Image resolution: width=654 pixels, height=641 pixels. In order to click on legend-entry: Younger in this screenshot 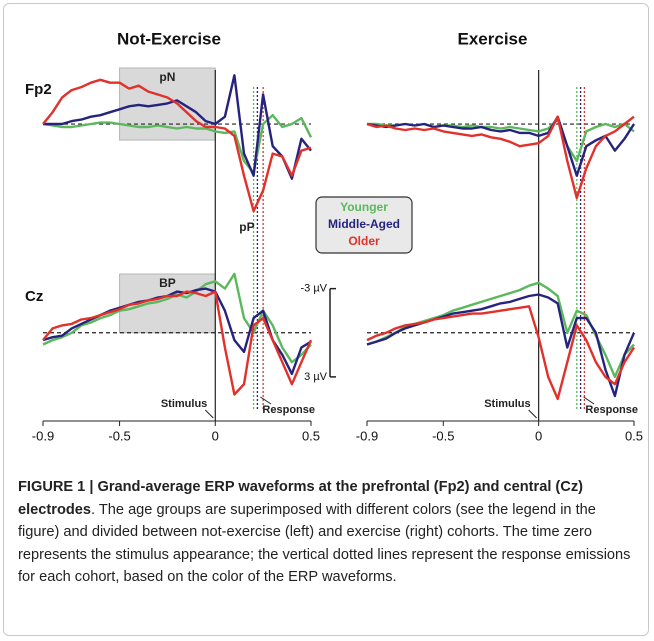, I will do `click(364, 207)`.